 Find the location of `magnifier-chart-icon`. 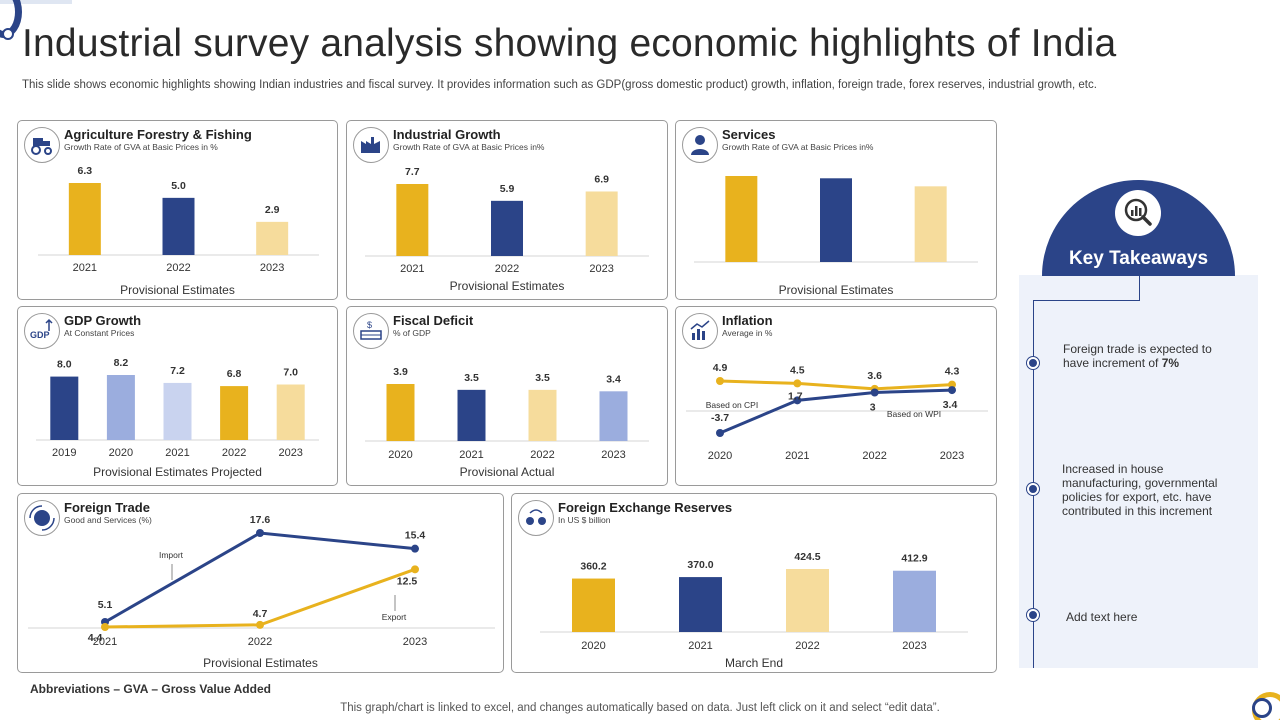

magnifier-chart-icon is located at coordinates (1138, 213).